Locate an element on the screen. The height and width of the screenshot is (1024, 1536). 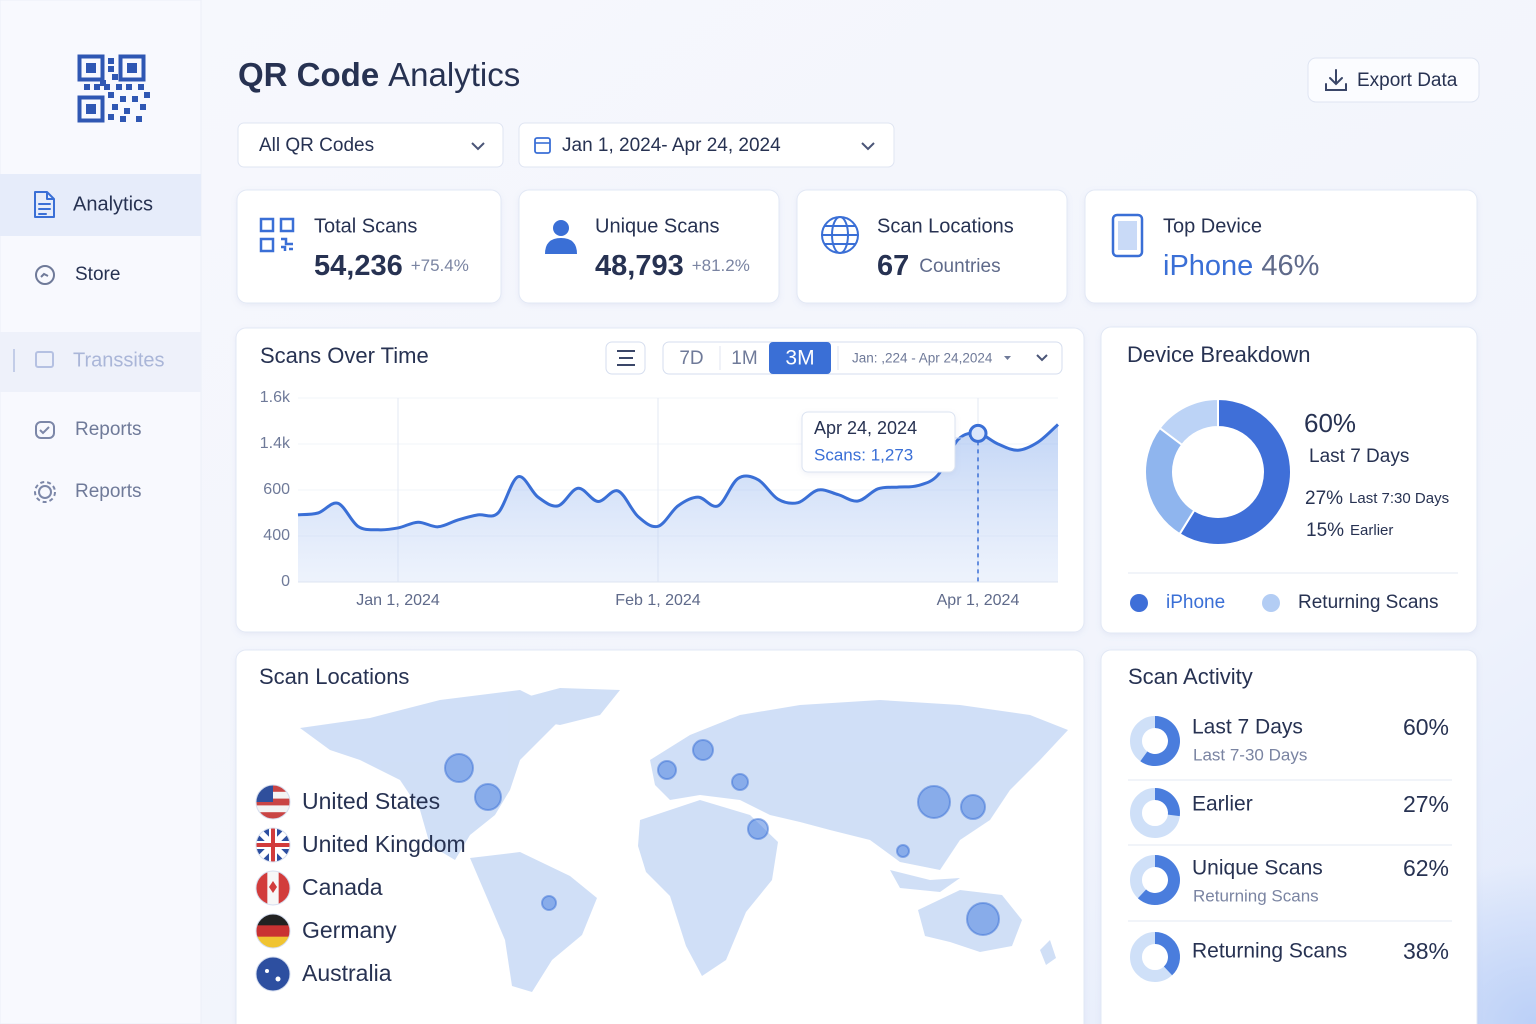
range-select: Jan: ,224 - Apr 24,2024 is located at coordinates (950, 358).